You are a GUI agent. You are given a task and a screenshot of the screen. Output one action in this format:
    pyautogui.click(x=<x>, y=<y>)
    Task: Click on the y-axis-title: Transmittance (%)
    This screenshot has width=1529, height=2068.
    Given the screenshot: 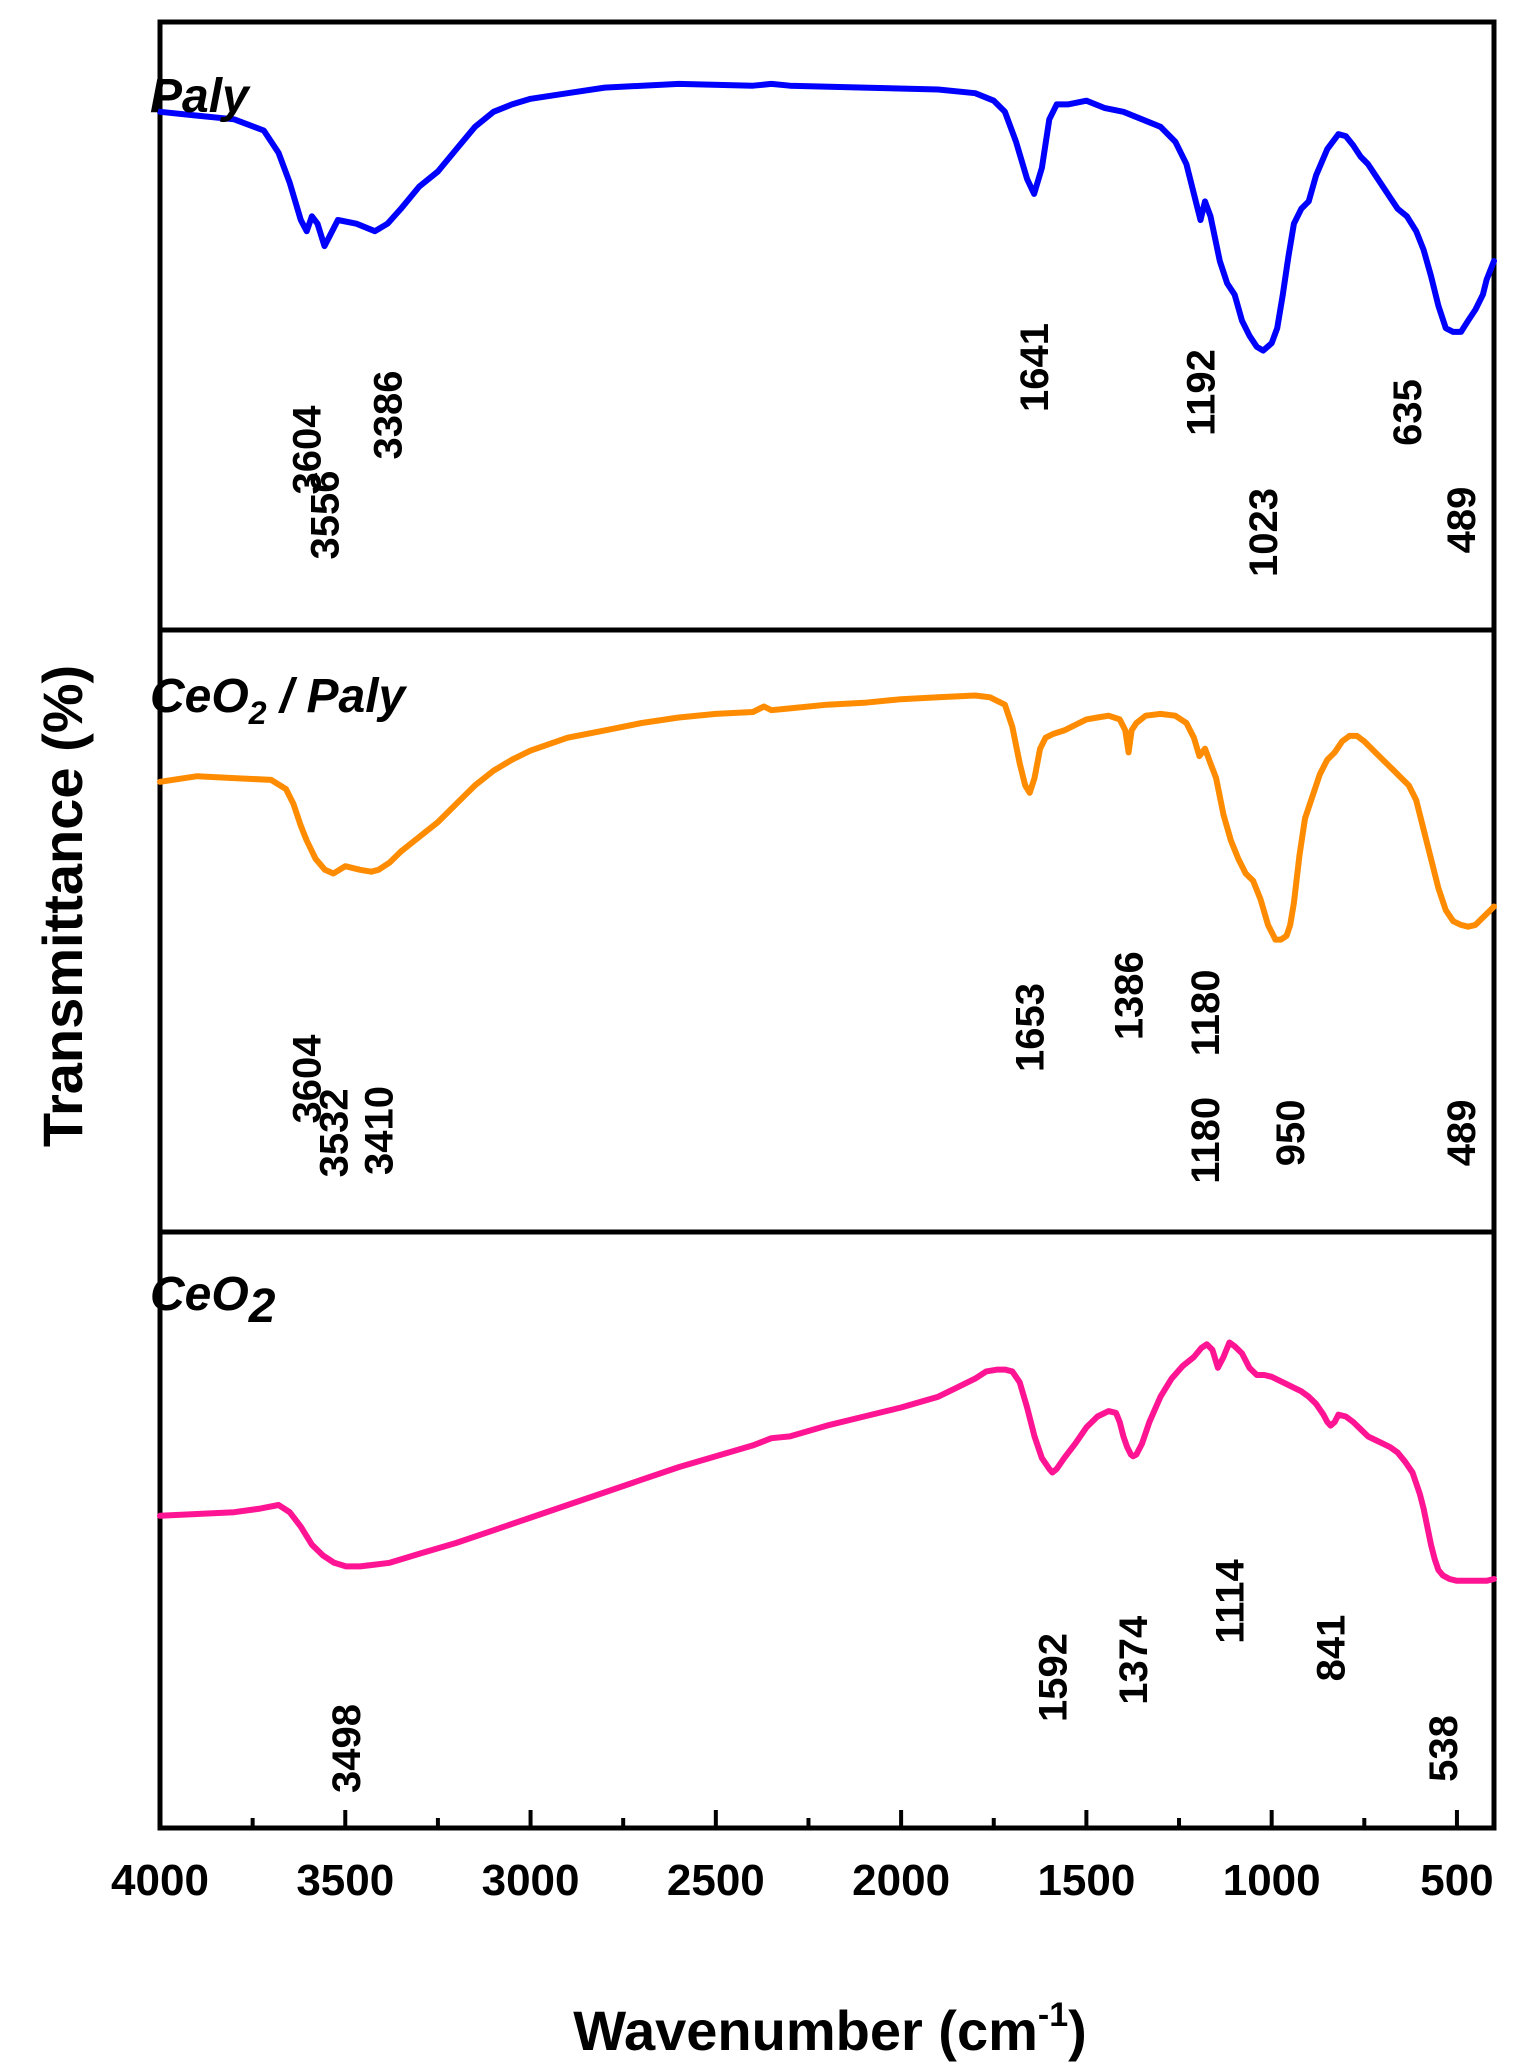 What is the action you would take?
    pyautogui.click(x=62, y=906)
    